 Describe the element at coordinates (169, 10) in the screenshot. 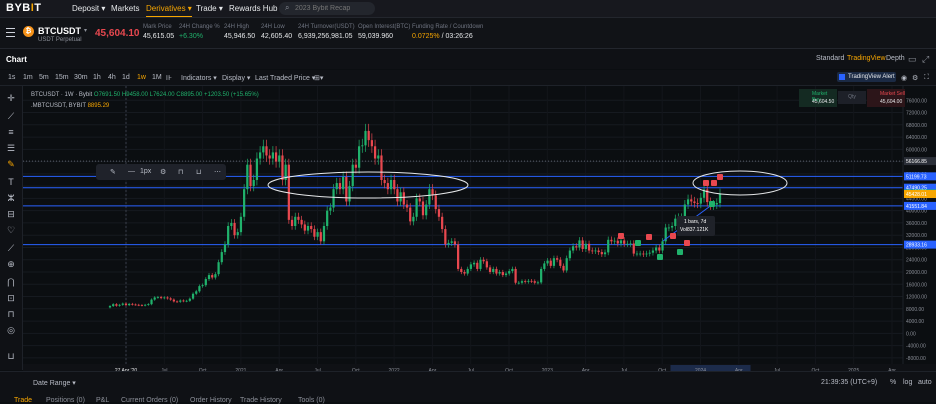

I see `nav-derivatives: Derivatives ▾` at that location.